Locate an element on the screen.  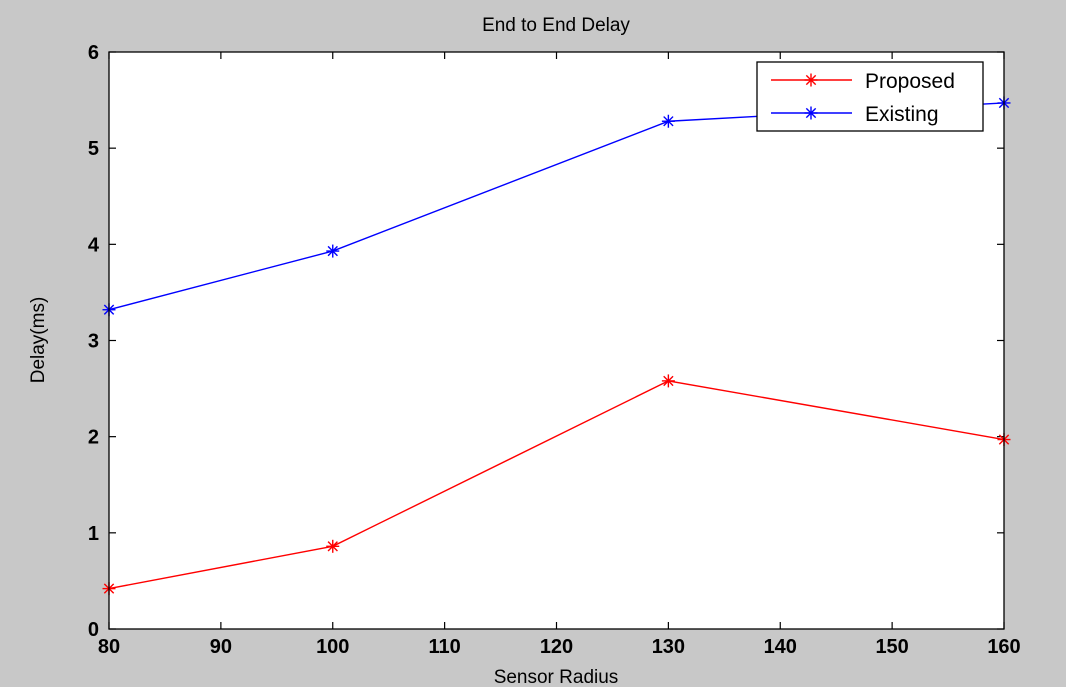
x-tick-label: 130 is located at coordinates (668, 647).